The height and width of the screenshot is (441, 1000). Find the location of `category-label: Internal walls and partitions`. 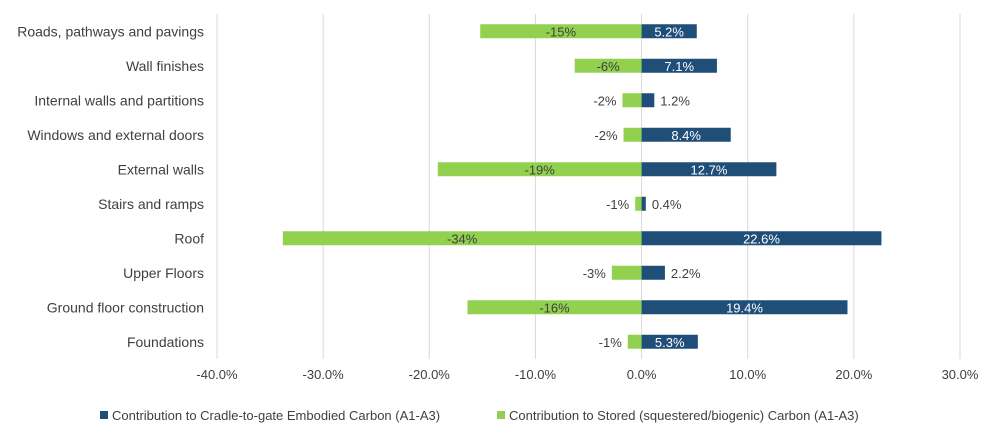

category-label: Internal walls and partitions is located at coordinates (119, 100).